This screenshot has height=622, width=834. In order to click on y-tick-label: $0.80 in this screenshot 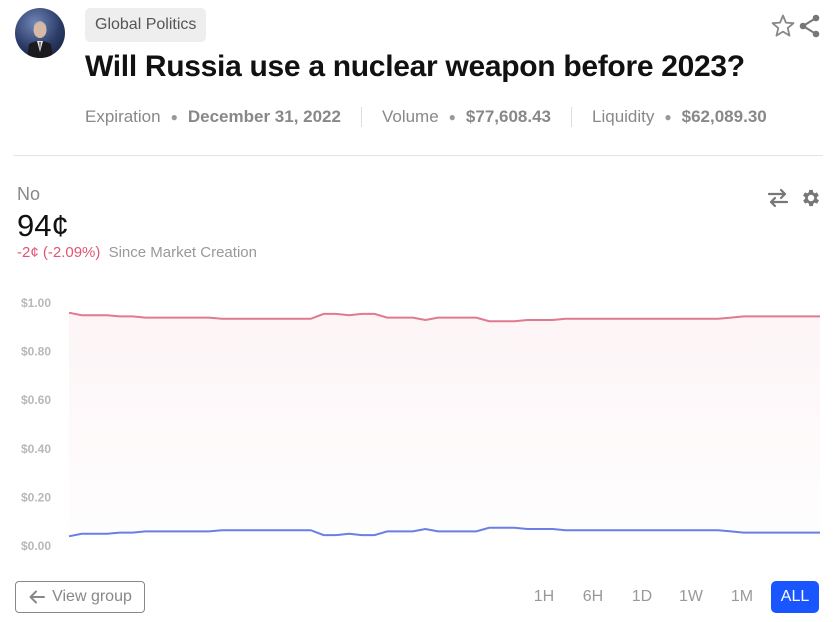, I will do `click(36, 352)`.